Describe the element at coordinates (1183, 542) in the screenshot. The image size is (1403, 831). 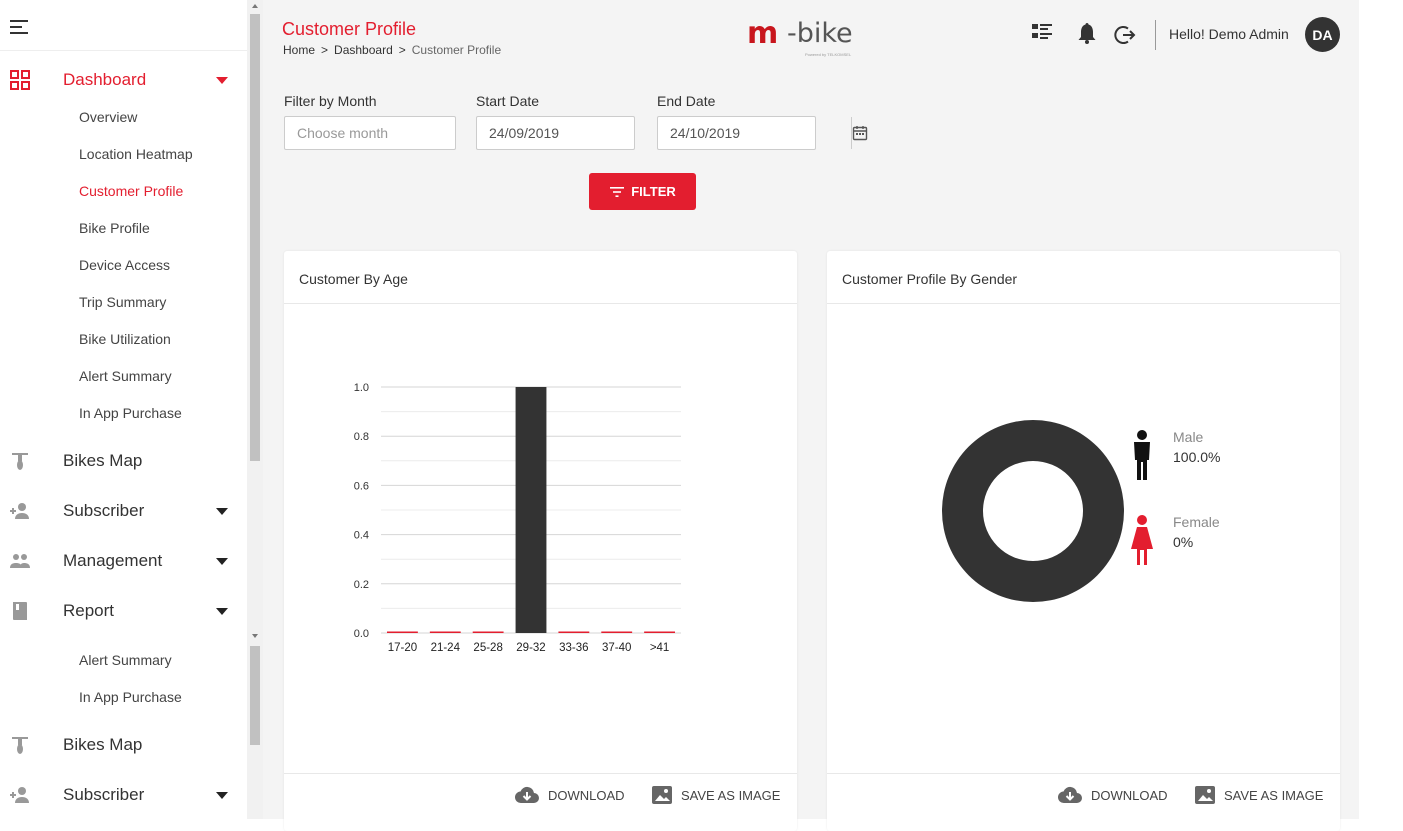
I see `legend-value: 0%` at that location.